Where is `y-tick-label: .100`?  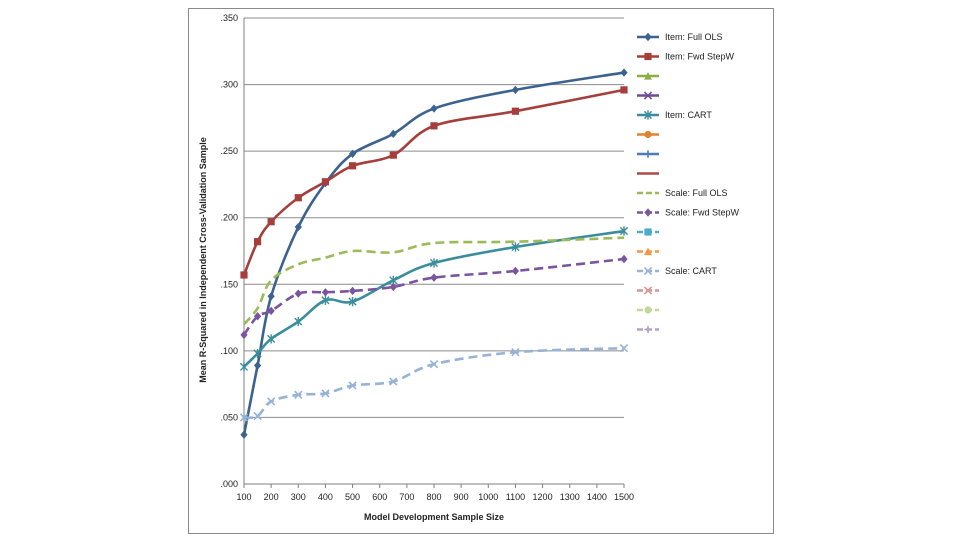 y-tick-label: .100 is located at coordinates (229, 351).